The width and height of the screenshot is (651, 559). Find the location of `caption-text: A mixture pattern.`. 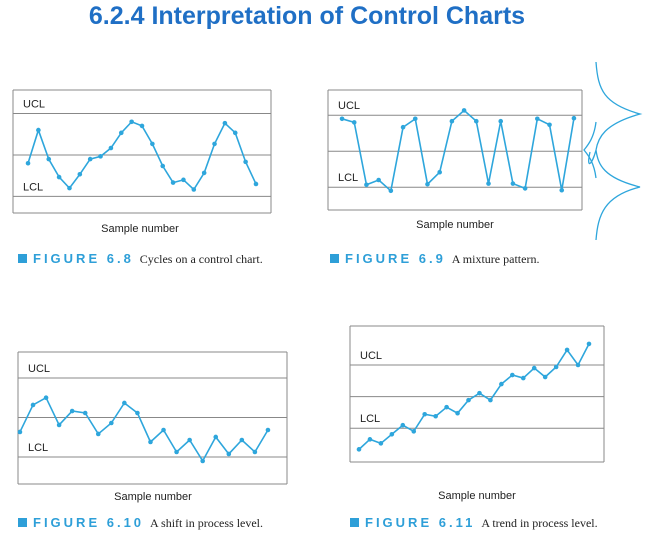

caption-text: A mixture pattern. is located at coordinates (495, 259).